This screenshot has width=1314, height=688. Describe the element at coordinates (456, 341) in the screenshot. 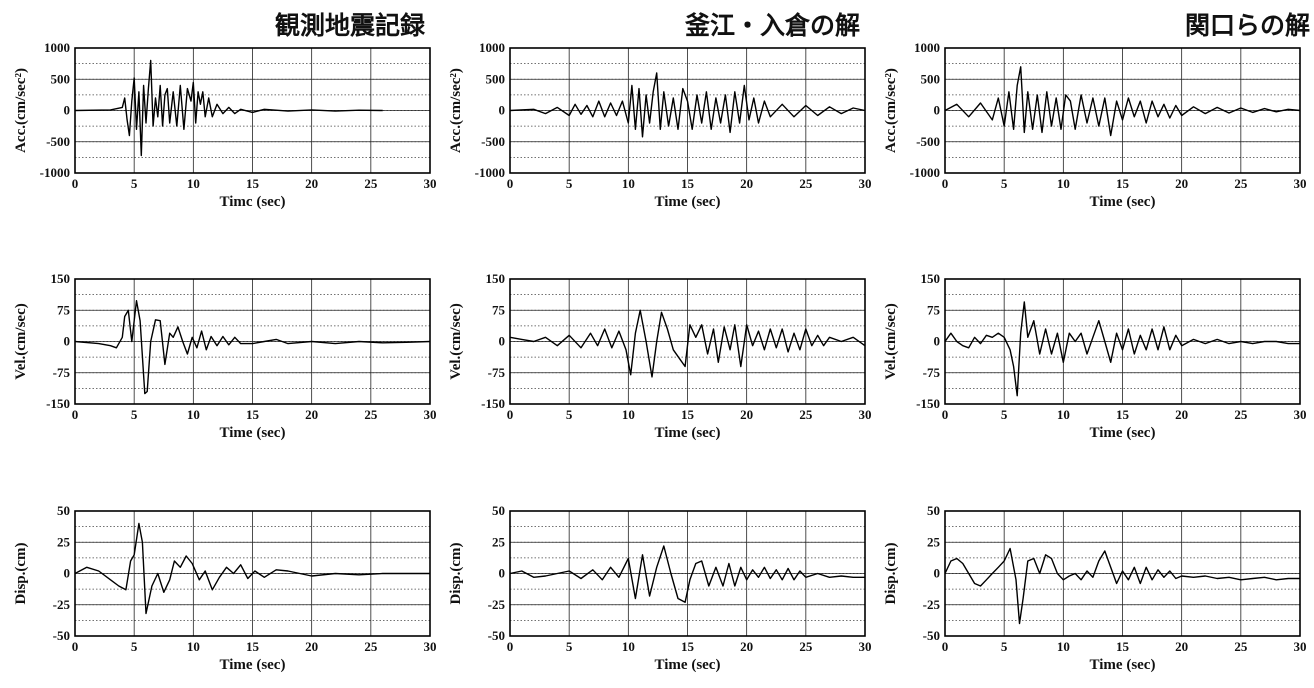

I see `y-axis-label: Vel.(cm/sec)` at that location.